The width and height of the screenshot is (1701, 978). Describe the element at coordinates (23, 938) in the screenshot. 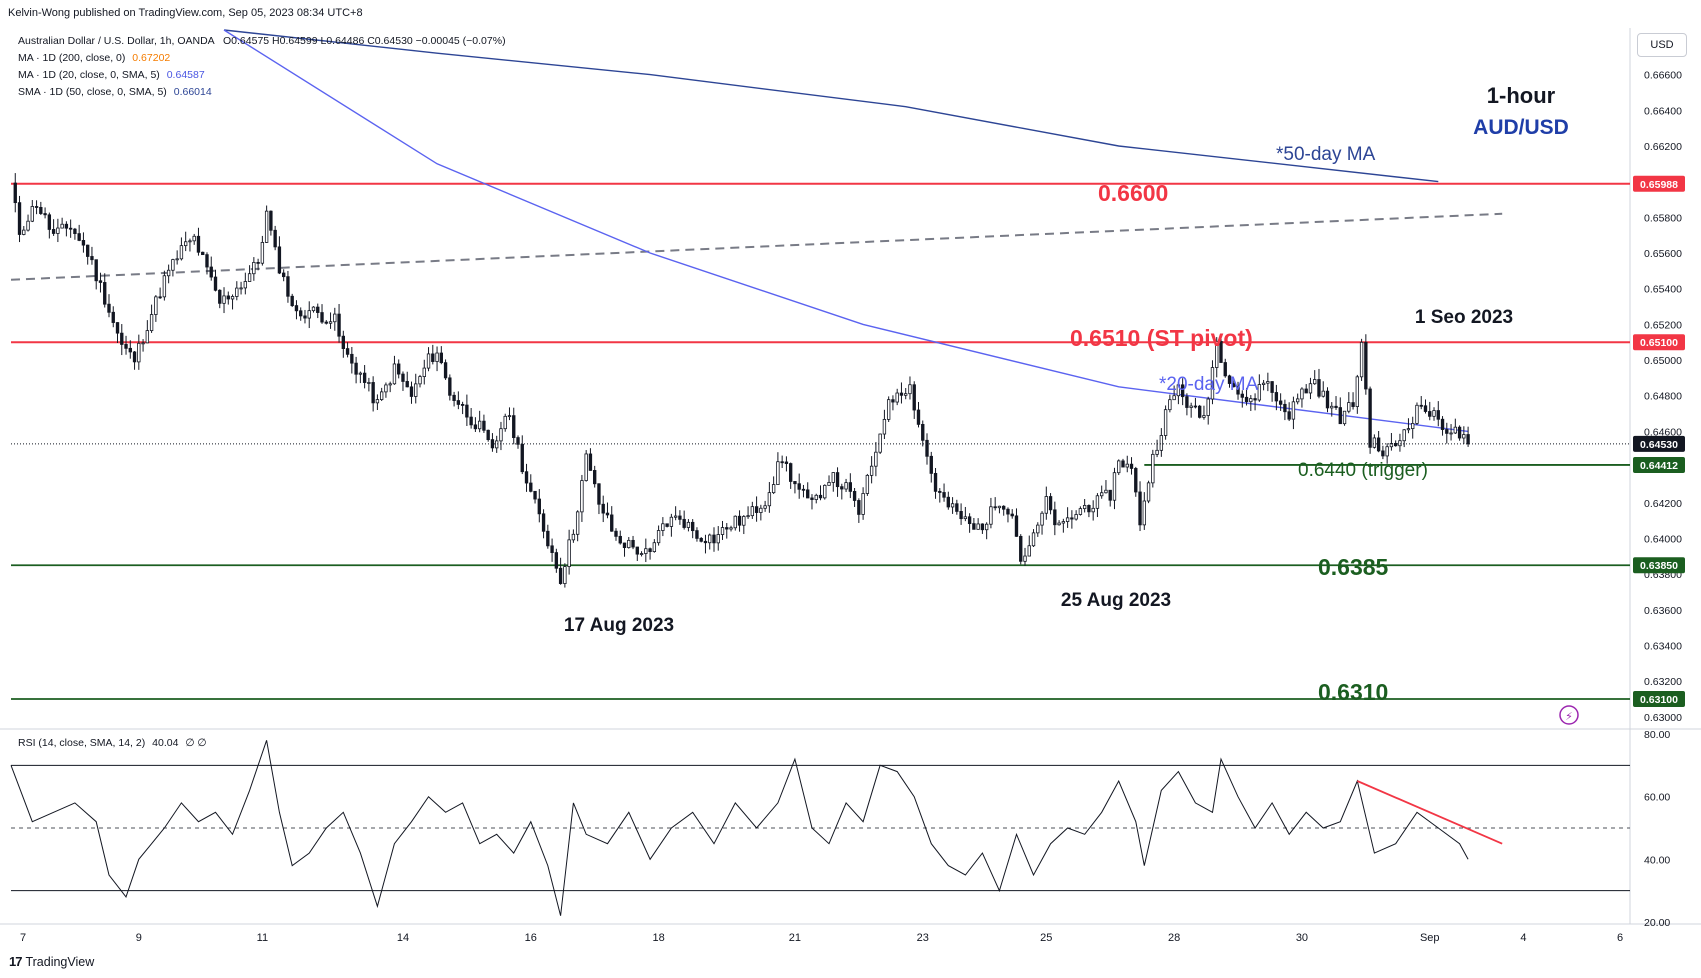

I see `x-tick-label: 7` at that location.